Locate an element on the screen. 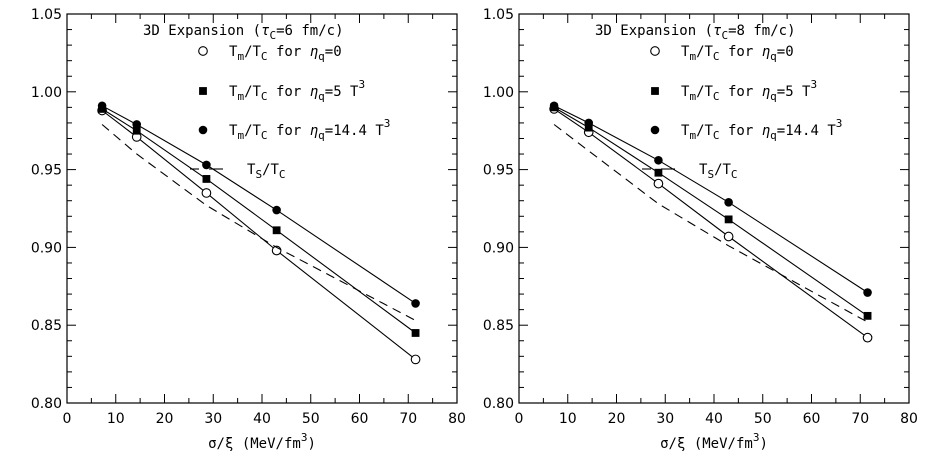 The height and width of the screenshot is (466, 925). series-eta14 is located at coordinates (710, 199).